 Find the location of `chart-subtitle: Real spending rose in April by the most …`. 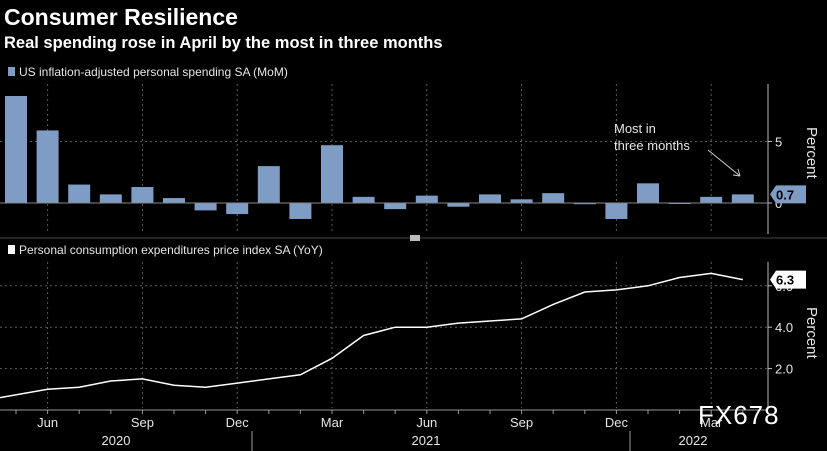

chart-subtitle: Real spending rose in April by the most … is located at coordinates (223, 43).